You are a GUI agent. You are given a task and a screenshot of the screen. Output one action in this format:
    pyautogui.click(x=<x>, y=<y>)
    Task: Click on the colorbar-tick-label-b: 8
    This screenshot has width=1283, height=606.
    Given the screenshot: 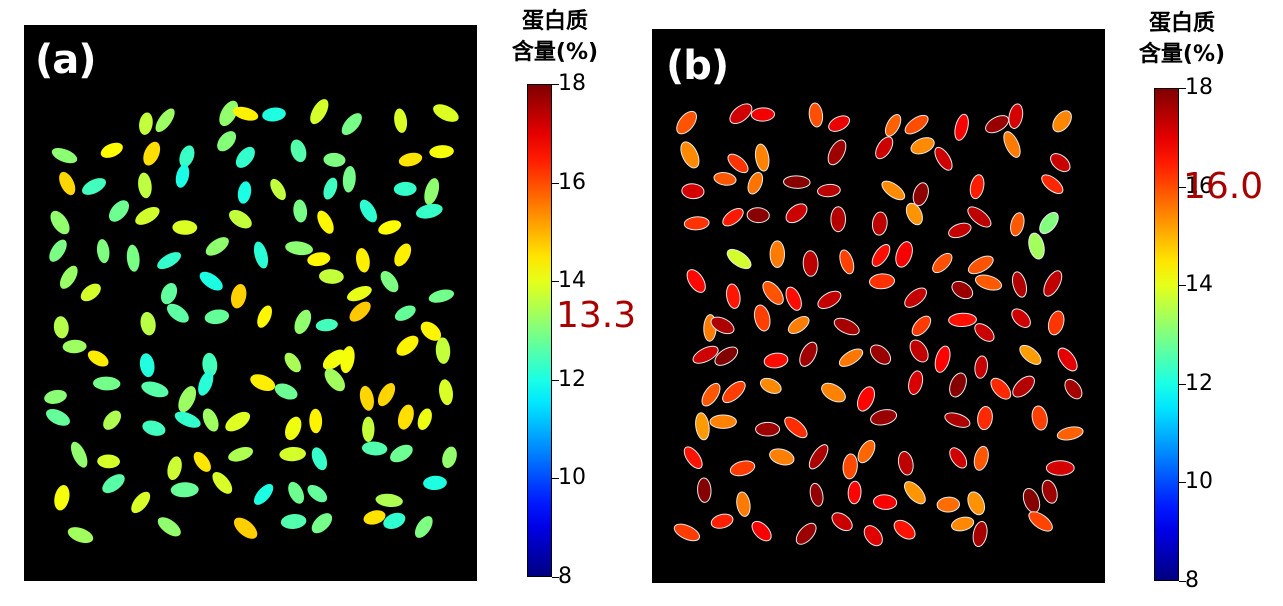 What is the action you would take?
    pyautogui.click(x=1192, y=580)
    